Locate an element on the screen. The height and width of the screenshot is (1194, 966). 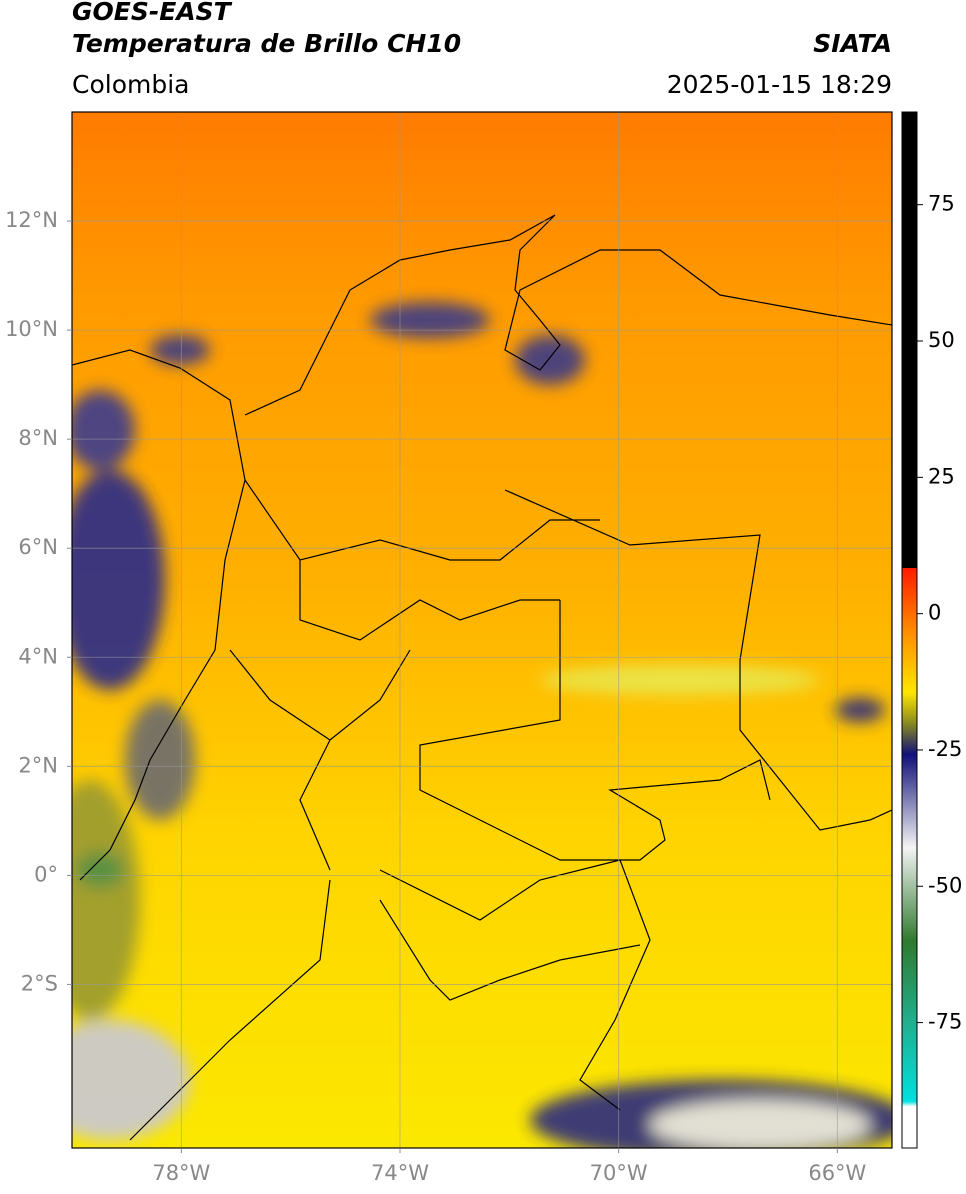
y-tick-label: 8°N is located at coordinates (38, 438).